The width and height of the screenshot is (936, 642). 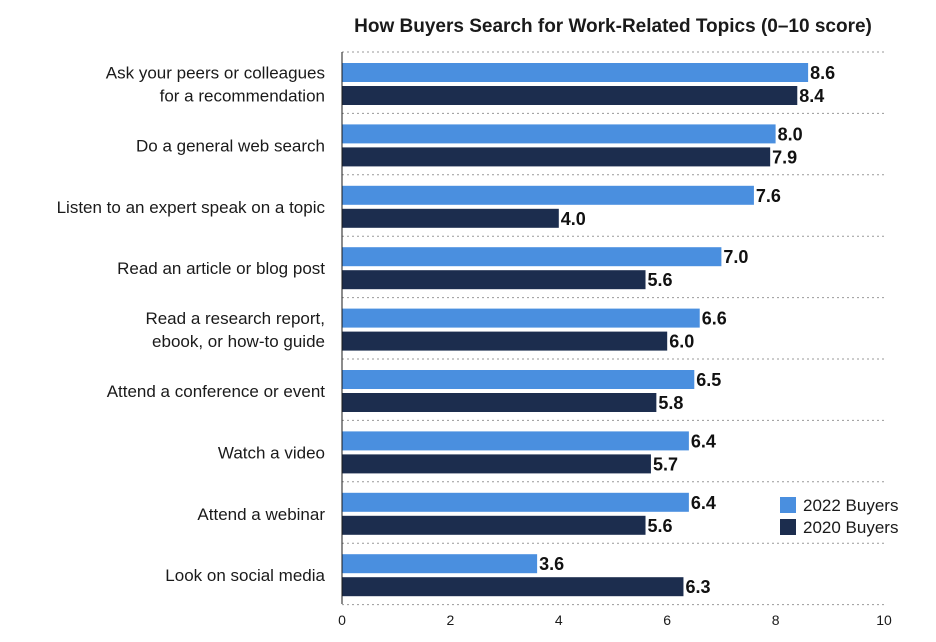 What do you see at coordinates (822, 73) in the screenshot?
I see `data-label: 8.6` at bounding box center [822, 73].